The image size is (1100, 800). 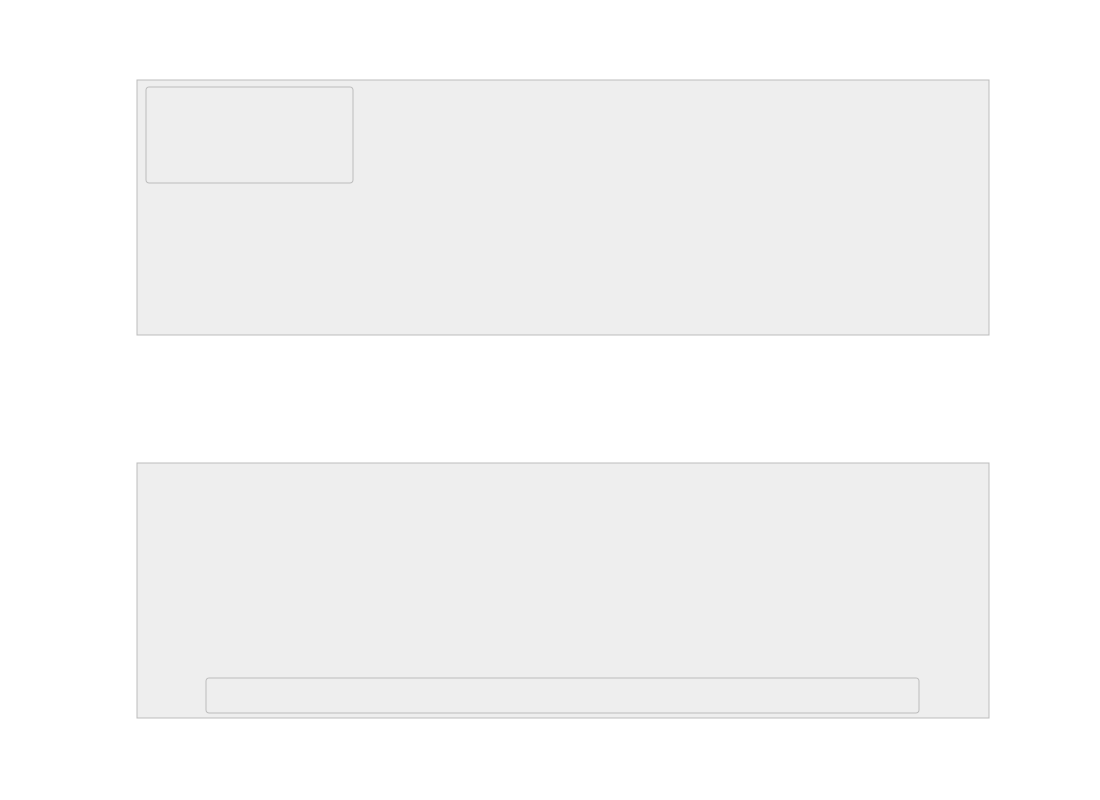 I want to click on relative-error-legend, so click(x=562, y=695).